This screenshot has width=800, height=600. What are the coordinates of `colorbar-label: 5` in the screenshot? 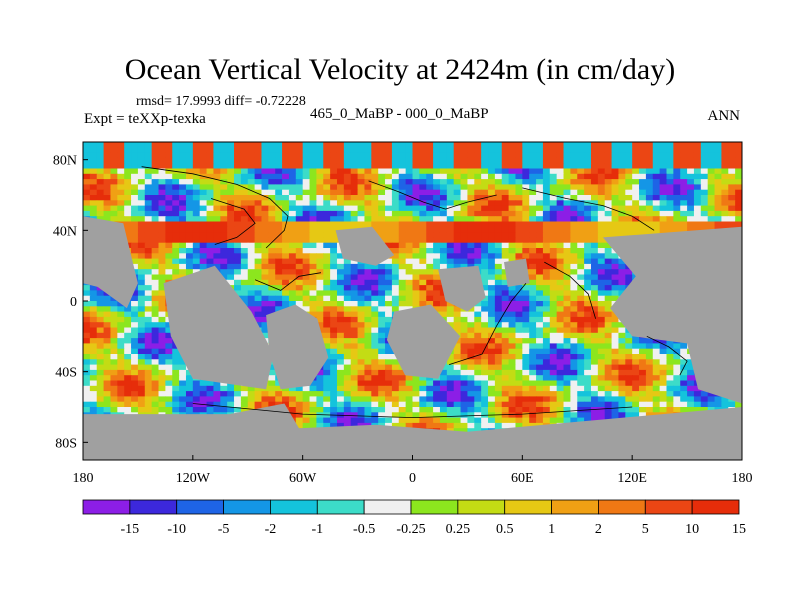 It's located at (645, 529).